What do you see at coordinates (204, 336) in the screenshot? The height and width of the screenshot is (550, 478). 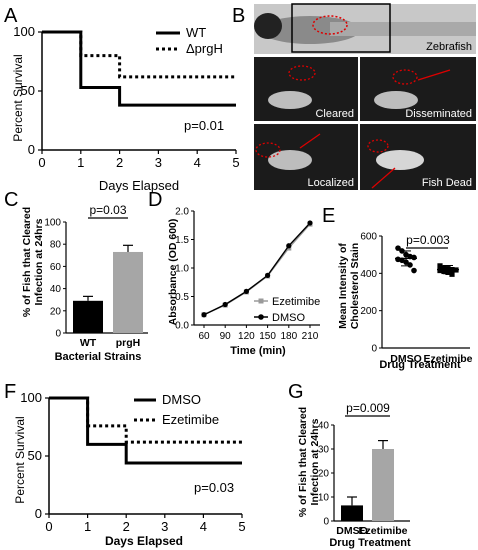 I see `d-x-tick-label: 60` at bounding box center [204, 336].